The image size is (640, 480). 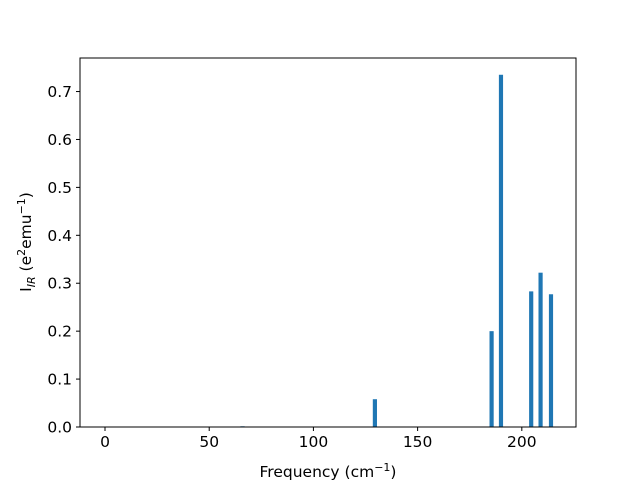 I want to click on x-axis-ticks: 0 50 100 150 200, so click(x=318, y=439).